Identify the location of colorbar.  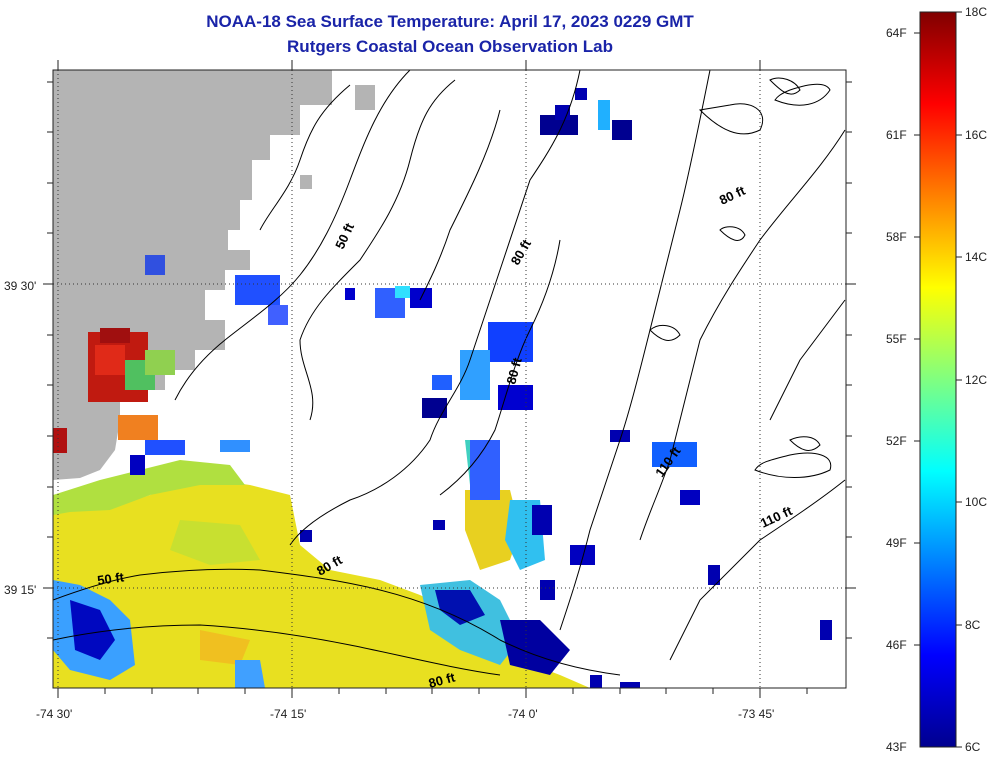
(938, 379).